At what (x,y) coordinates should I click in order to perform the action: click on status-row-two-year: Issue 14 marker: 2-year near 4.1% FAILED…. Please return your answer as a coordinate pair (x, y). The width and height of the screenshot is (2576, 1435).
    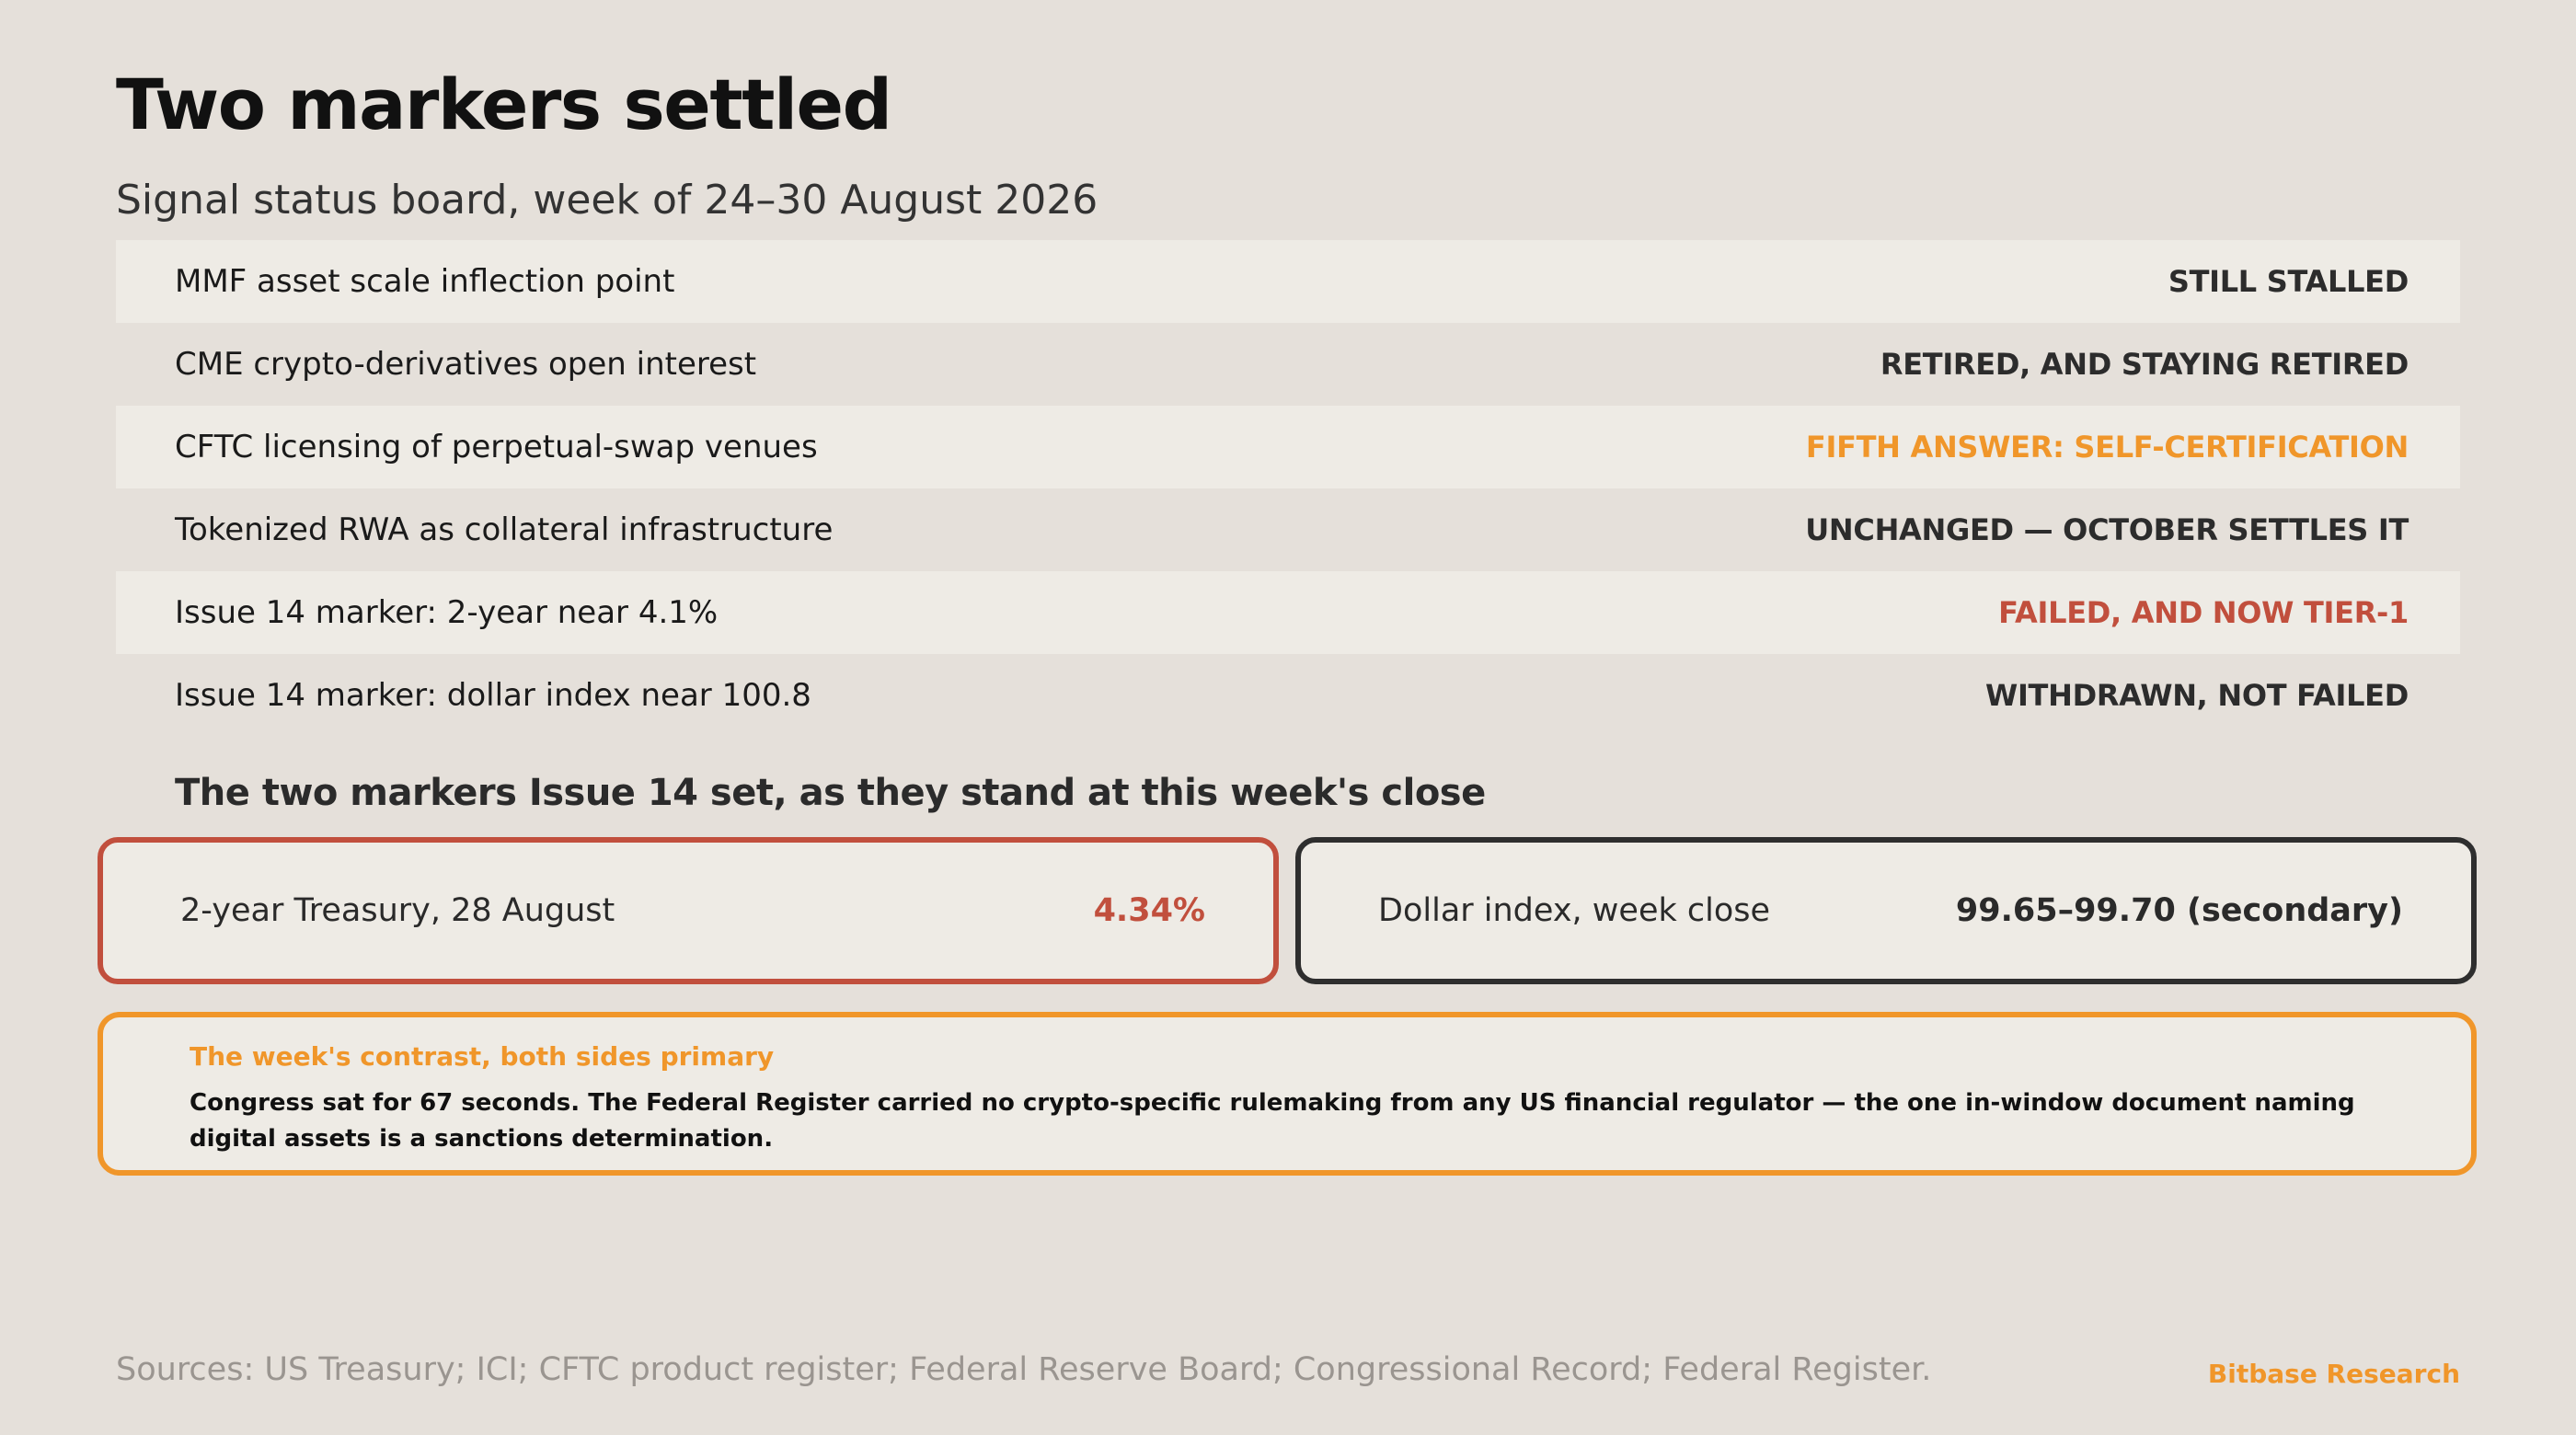
    Looking at the image, I should click on (1288, 612).